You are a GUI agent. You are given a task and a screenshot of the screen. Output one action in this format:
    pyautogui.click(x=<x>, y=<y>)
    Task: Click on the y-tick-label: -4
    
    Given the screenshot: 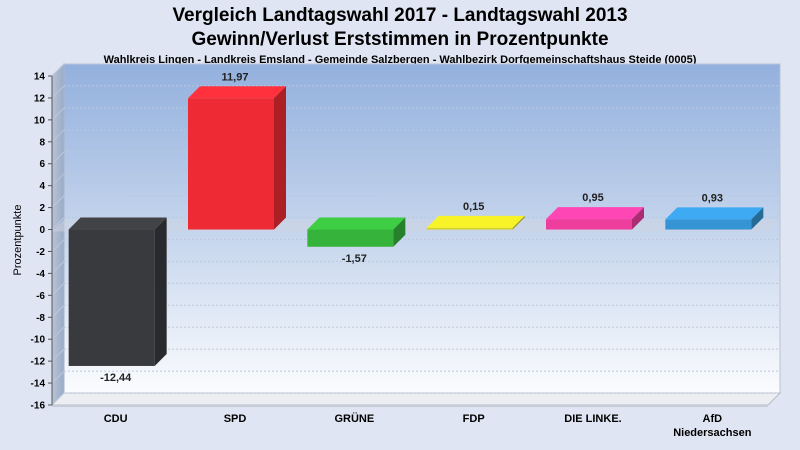 What is the action you would take?
    pyautogui.click(x=40, y=274)
    